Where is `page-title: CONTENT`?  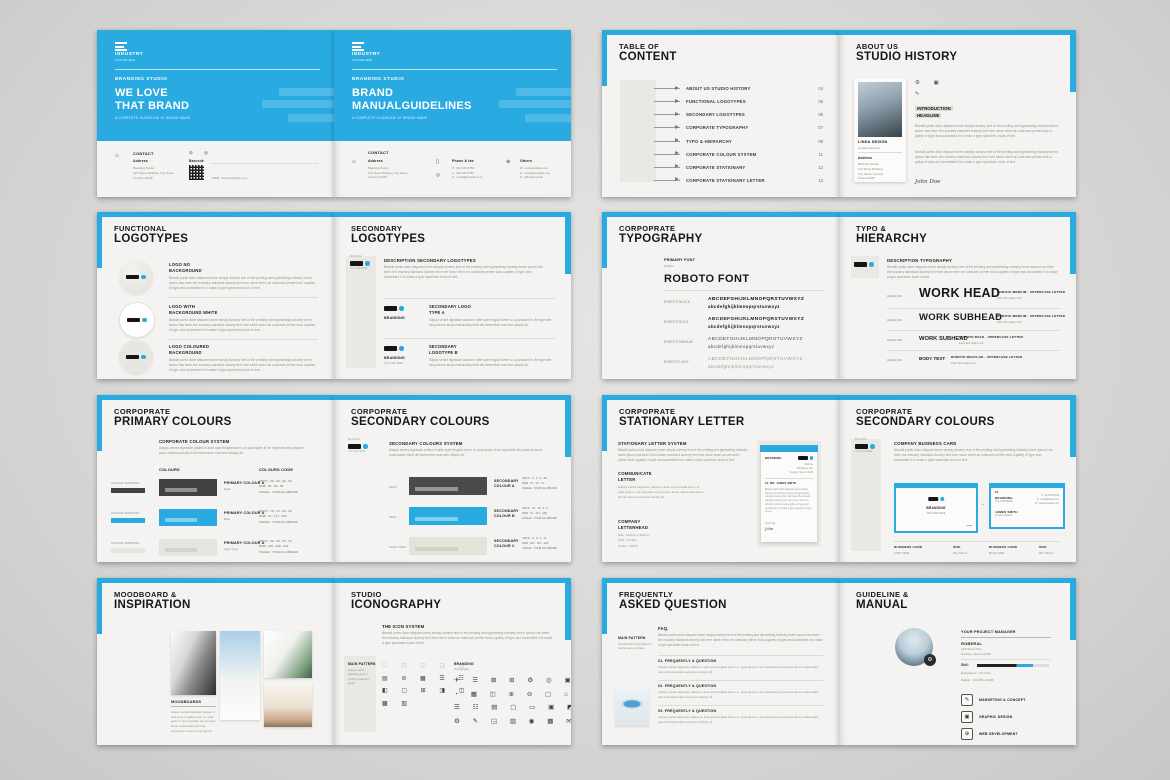 page-title: CONTENT is located at coordinates (648, 57).